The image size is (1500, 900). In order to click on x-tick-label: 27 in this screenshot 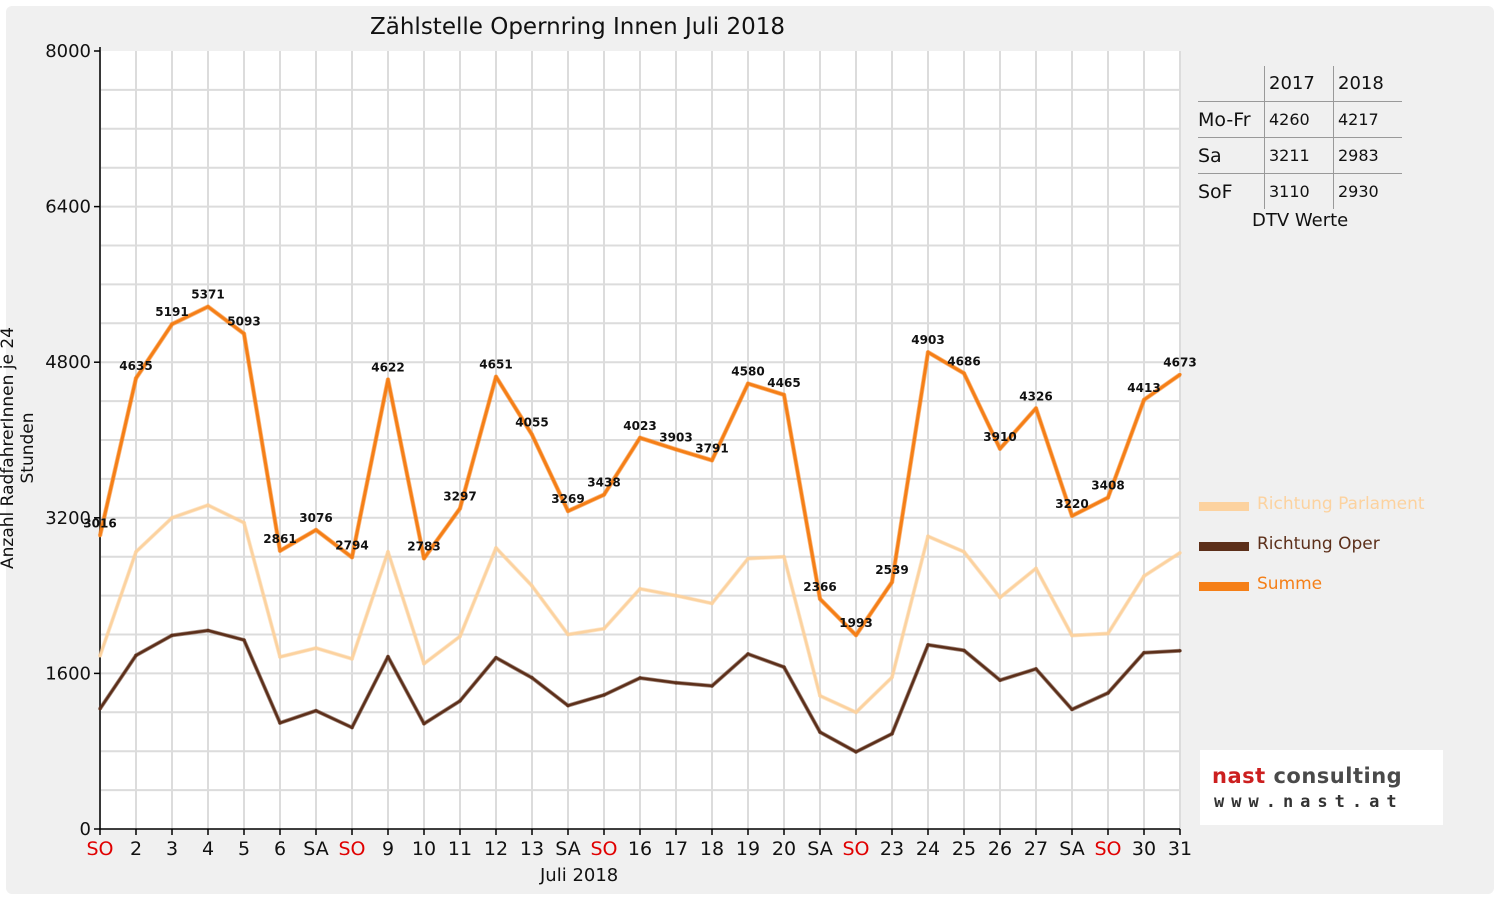, I will do `click(1036, 849)`.